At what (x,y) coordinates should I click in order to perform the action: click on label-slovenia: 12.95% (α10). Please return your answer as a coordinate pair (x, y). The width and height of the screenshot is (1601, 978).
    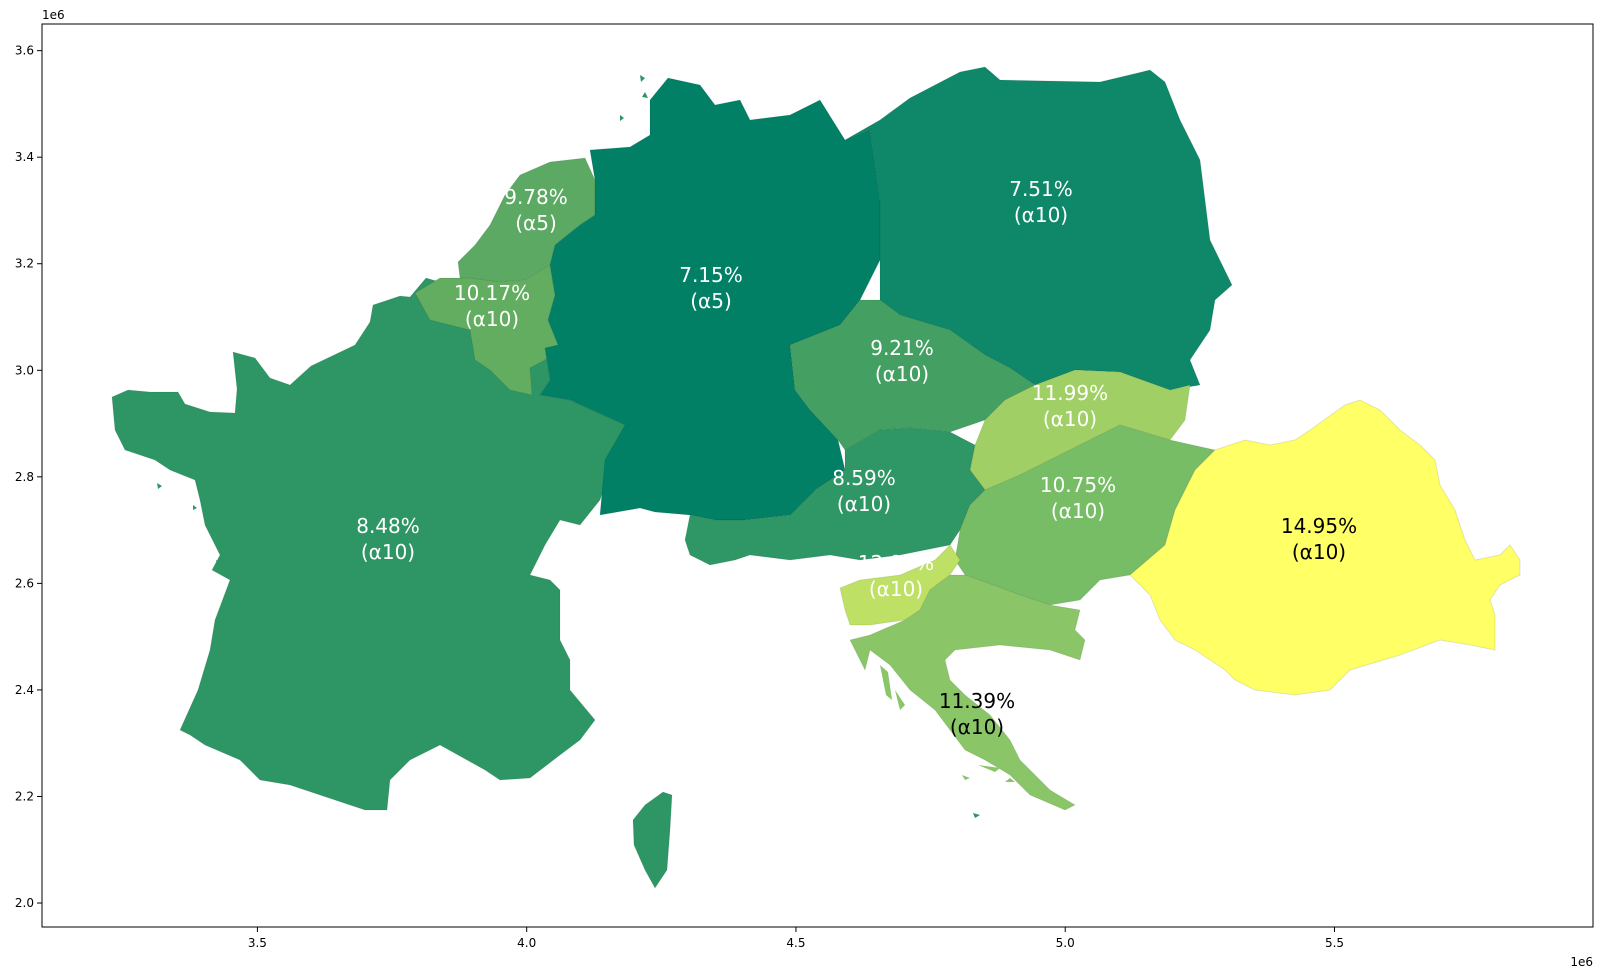
    Looking at the image, I should click on (896, 576).